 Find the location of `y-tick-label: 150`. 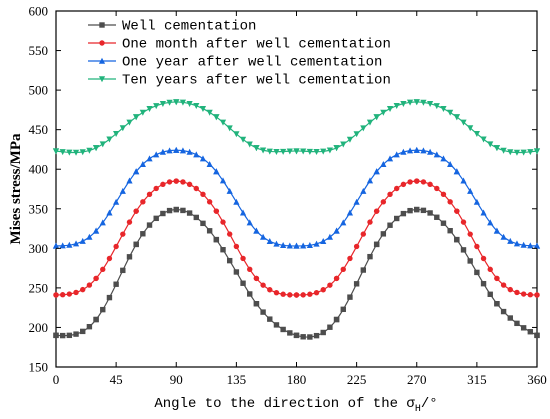

y-tick-label: 150 is located at coordinates (39, 367).